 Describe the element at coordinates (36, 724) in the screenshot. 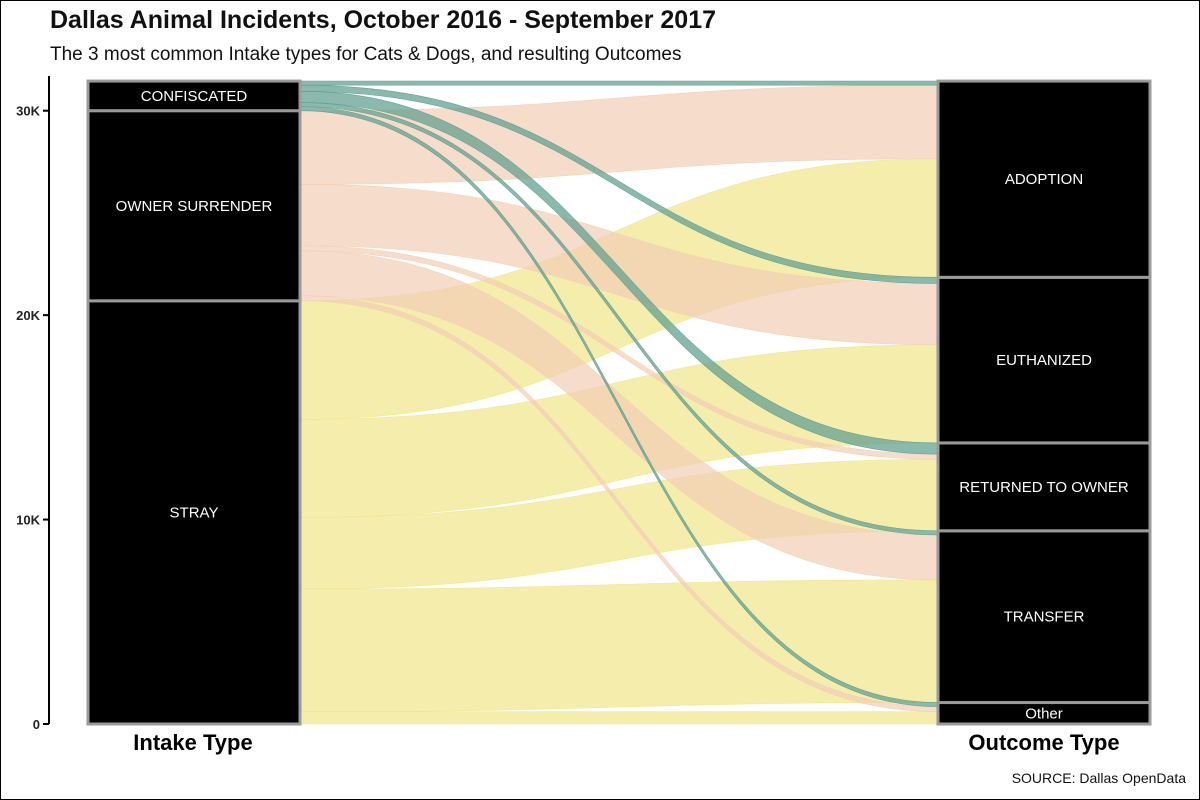

I see `y-tick-label: 0` at that location.